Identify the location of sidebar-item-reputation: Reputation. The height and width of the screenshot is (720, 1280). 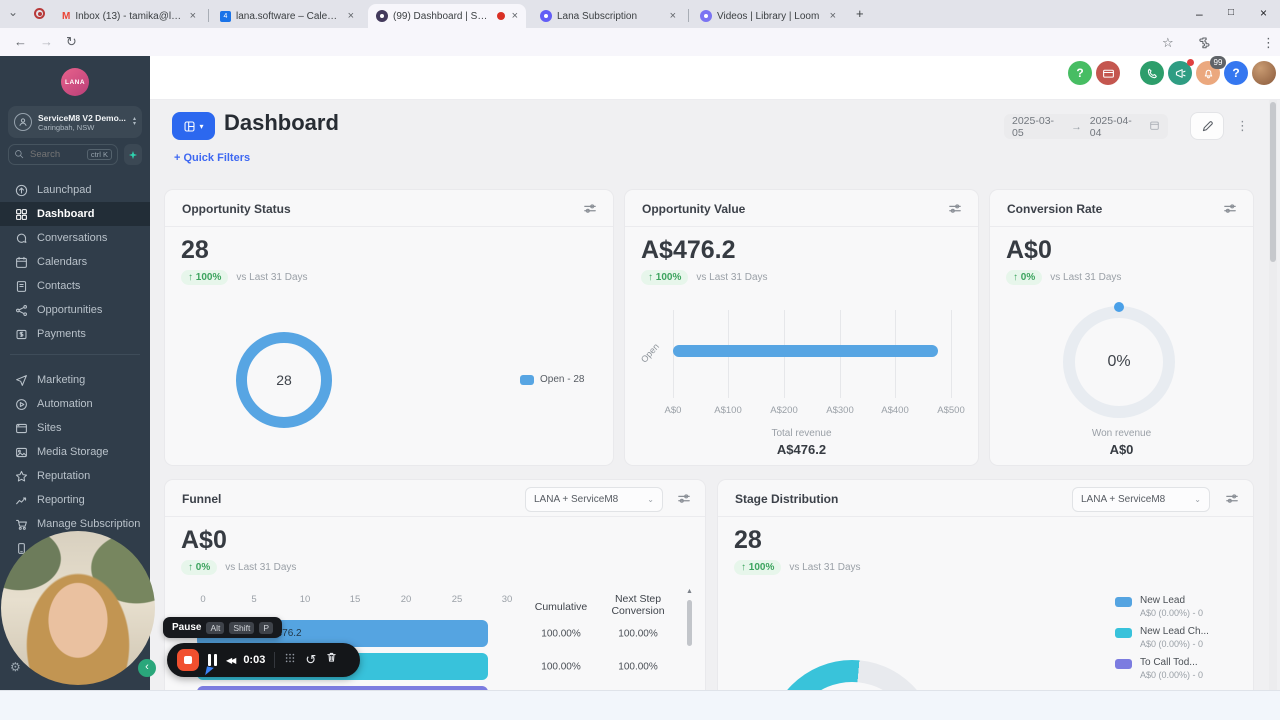
(75, 476).